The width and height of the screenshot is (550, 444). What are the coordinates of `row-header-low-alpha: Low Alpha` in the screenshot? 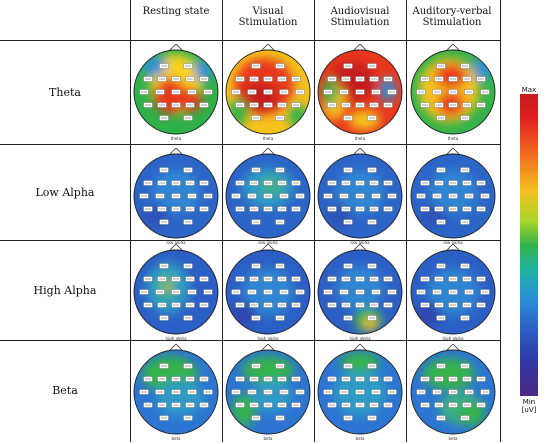 It's located at (65, 192).